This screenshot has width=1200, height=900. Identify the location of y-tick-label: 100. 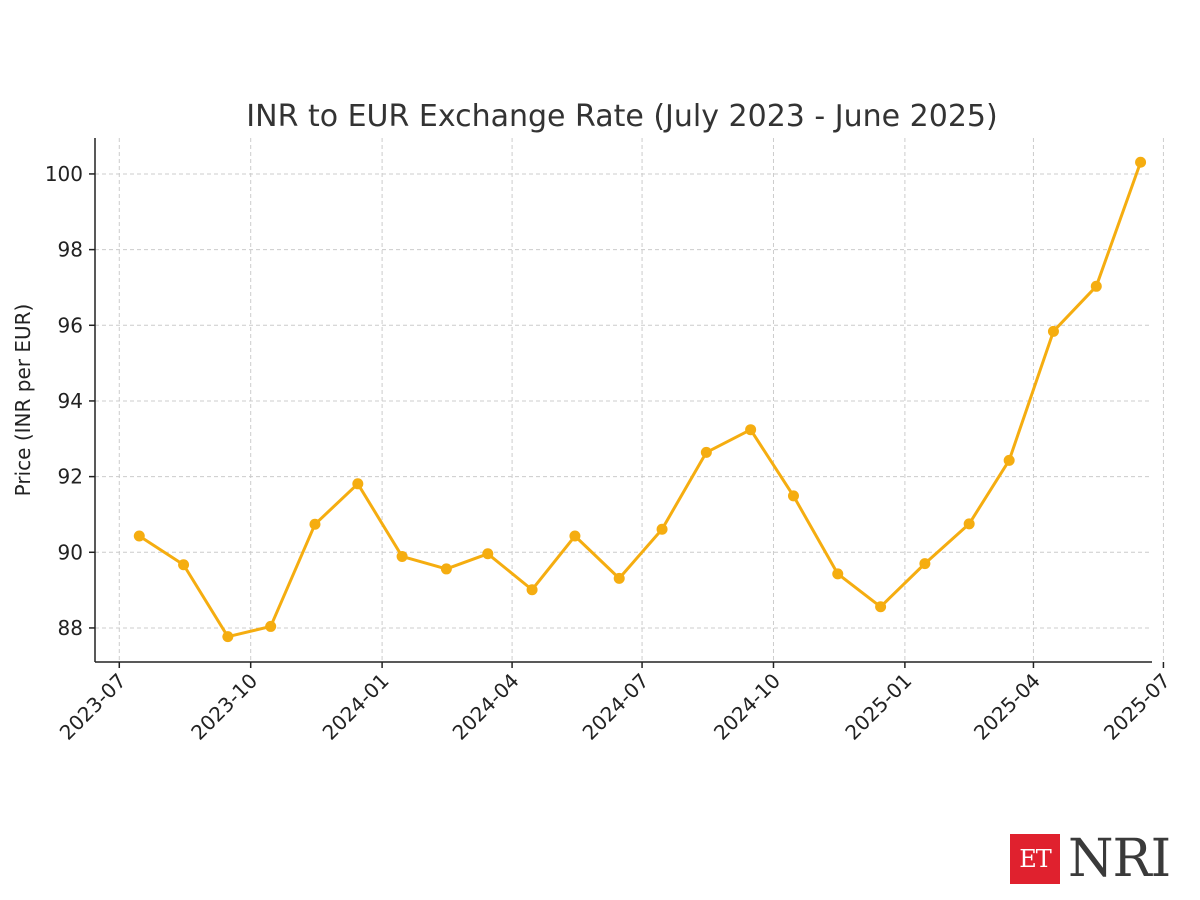
(64, 174).